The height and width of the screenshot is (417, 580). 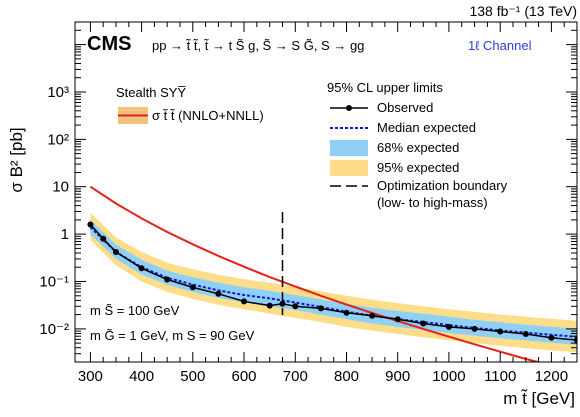 What do you see at coordinates (58, 92) in the screenshot?
I see `y-tick-label: 10³` at bounding box center [58, 92].